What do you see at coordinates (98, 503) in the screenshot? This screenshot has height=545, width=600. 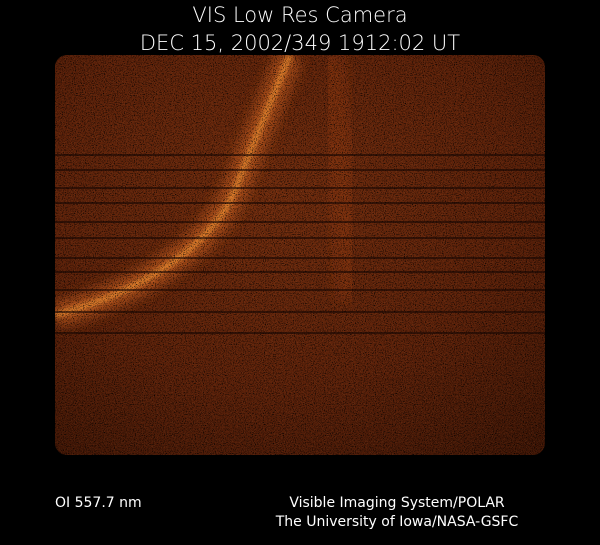 I see `wavelength: OI 557.7 nm` at bounding box center [98, 503].